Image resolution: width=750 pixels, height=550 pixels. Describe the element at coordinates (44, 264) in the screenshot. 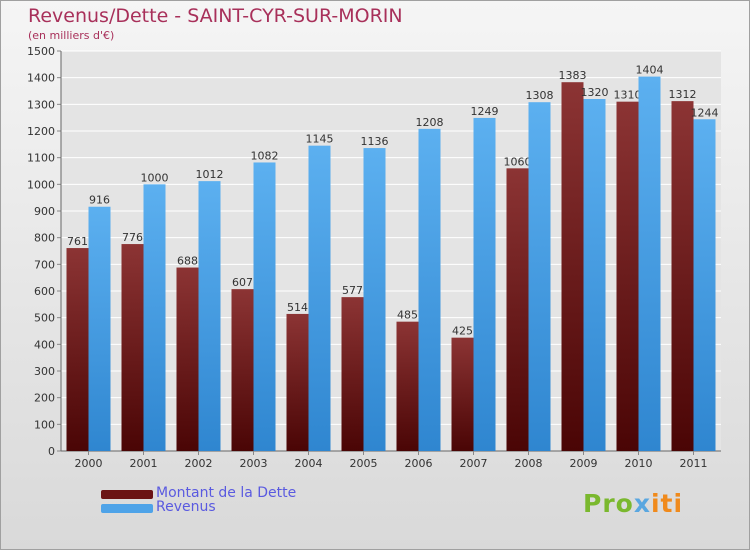

I see `y-tick-label: 700` at that location.